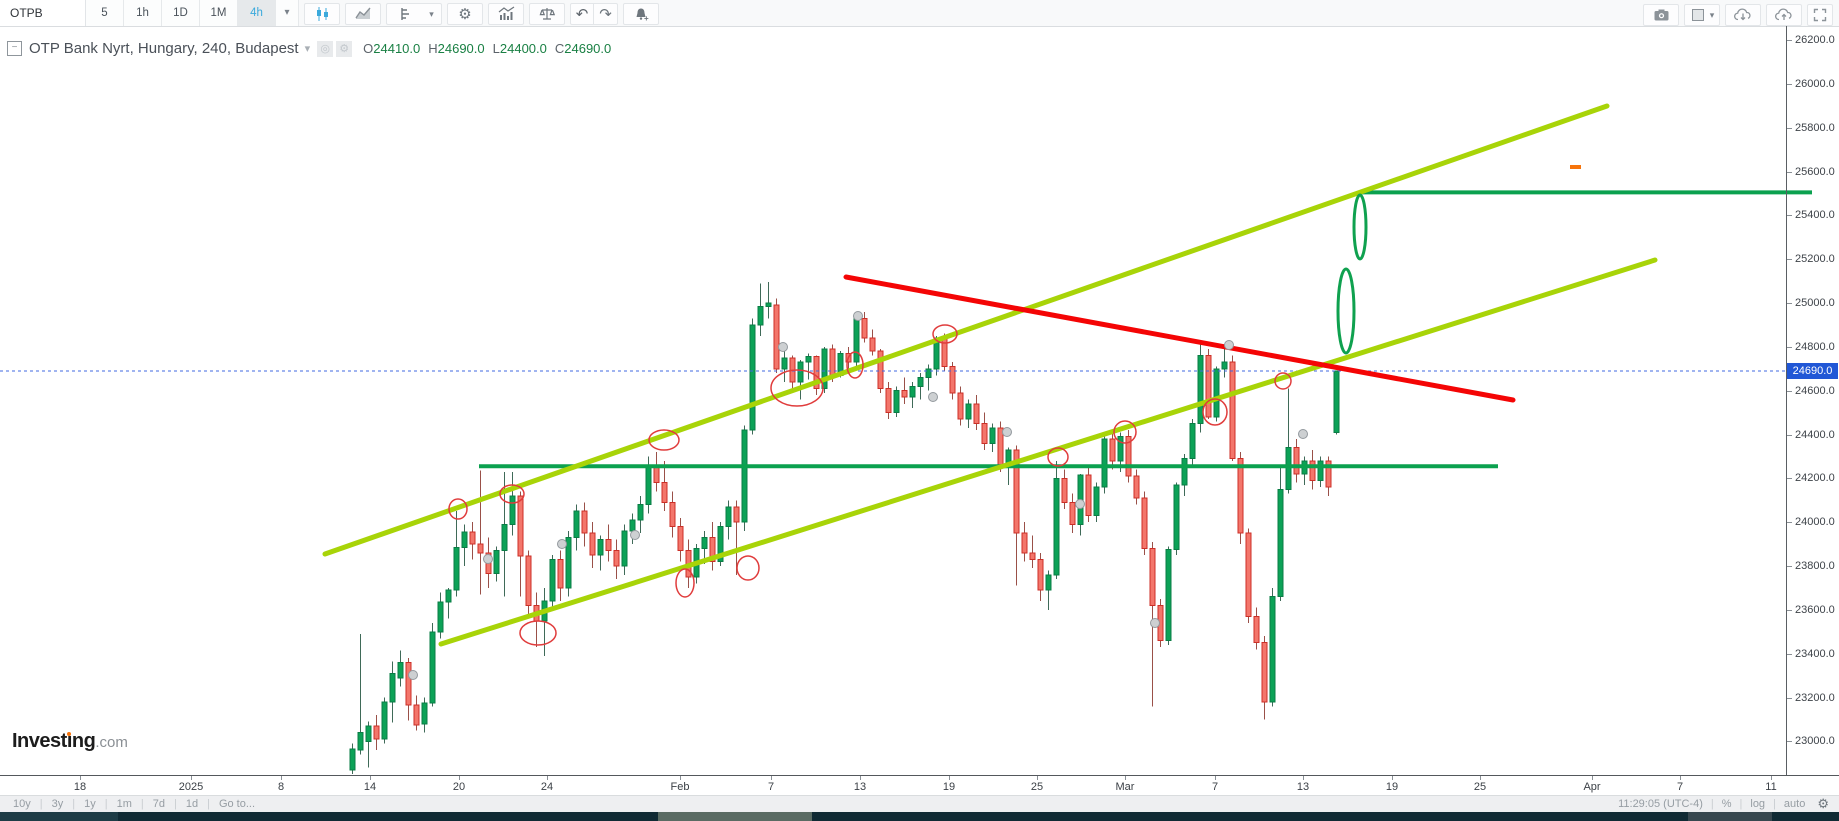 The width and height of the screenshot is (1839, 821). What do you see at coordinates (1815, 390) in the screenshot?
I see `price-tick-label: 24600.0` at bounding box center [1815, 390].